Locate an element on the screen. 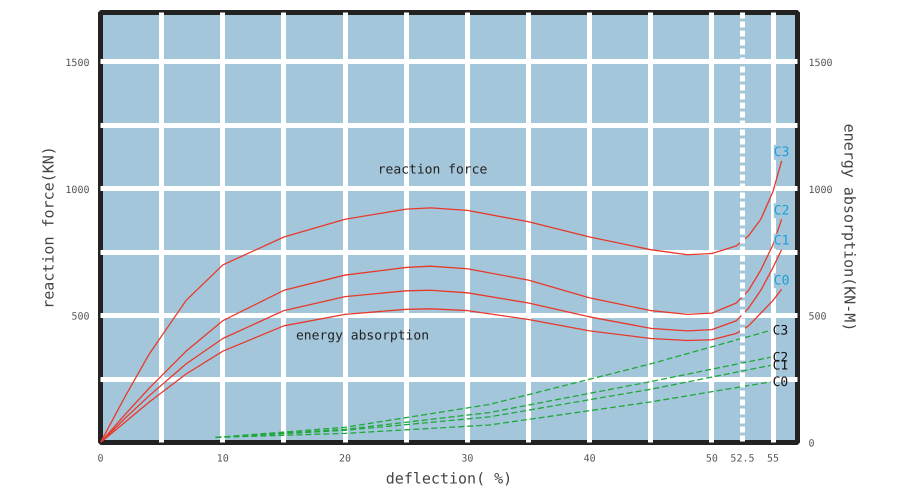 This screenshot has height=492, width=897. x-tick-label: 30 is located at coordinates (467, 459).